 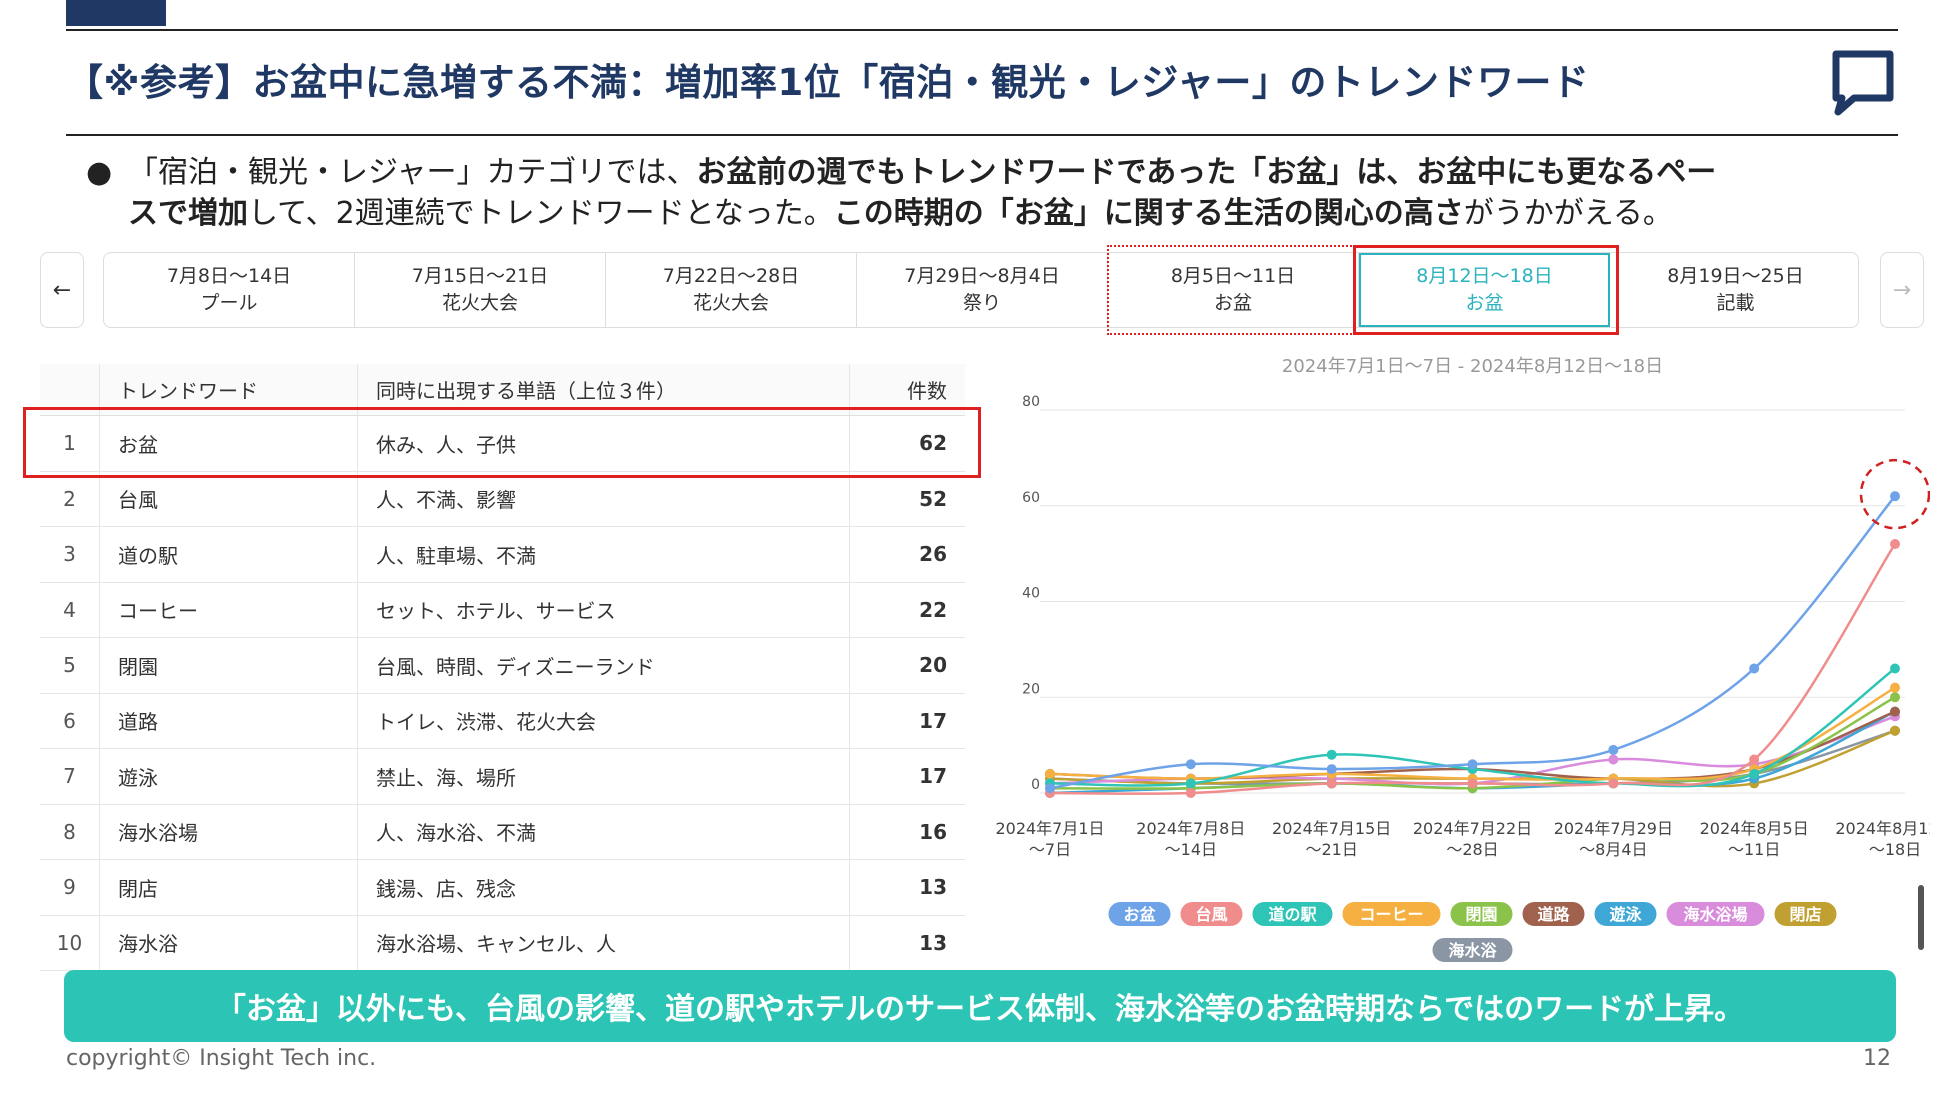 I want to click on row-trend-word: 閉園, so click(x=229, y=665).